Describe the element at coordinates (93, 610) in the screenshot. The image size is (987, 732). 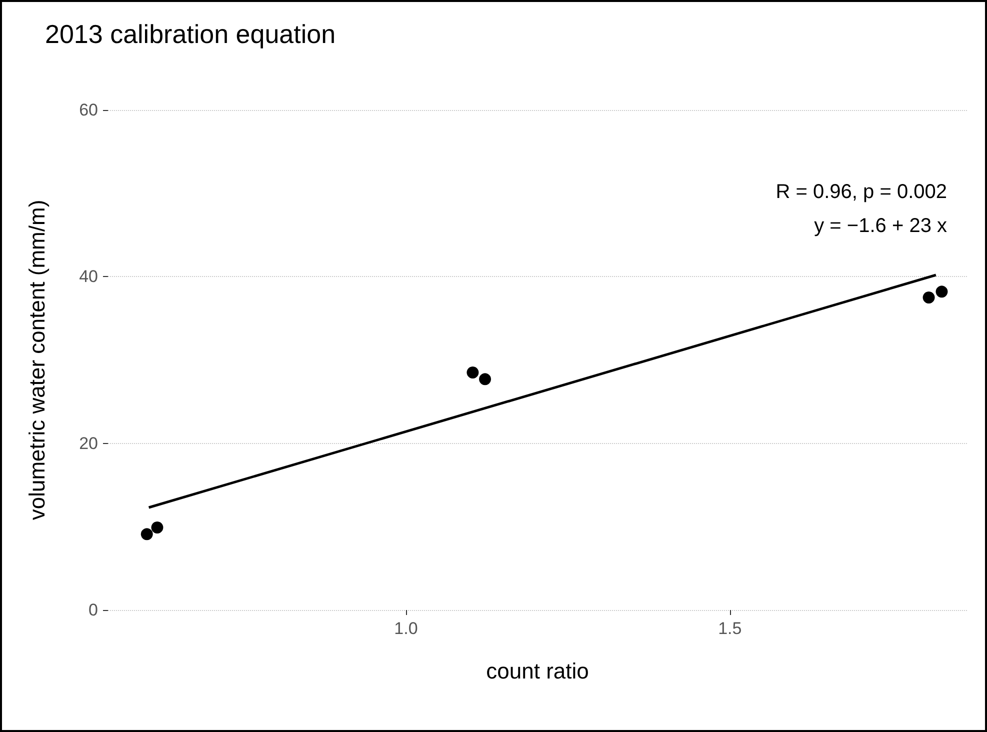
I see `y-tick-label: 0` at that location.